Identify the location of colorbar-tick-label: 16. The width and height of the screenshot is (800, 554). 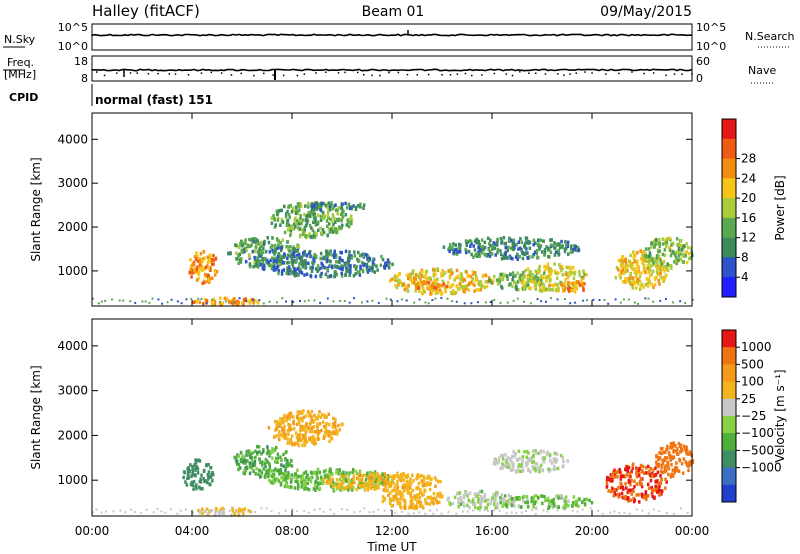
(748, 218).